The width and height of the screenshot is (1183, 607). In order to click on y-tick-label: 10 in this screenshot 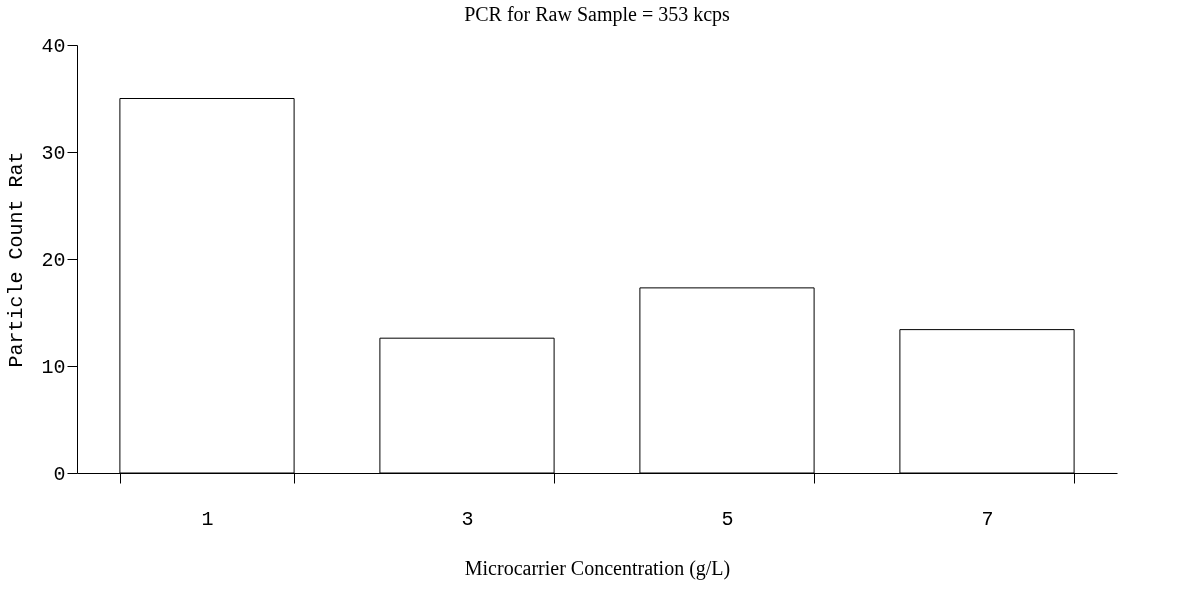, I will do `click(53, 367)`.